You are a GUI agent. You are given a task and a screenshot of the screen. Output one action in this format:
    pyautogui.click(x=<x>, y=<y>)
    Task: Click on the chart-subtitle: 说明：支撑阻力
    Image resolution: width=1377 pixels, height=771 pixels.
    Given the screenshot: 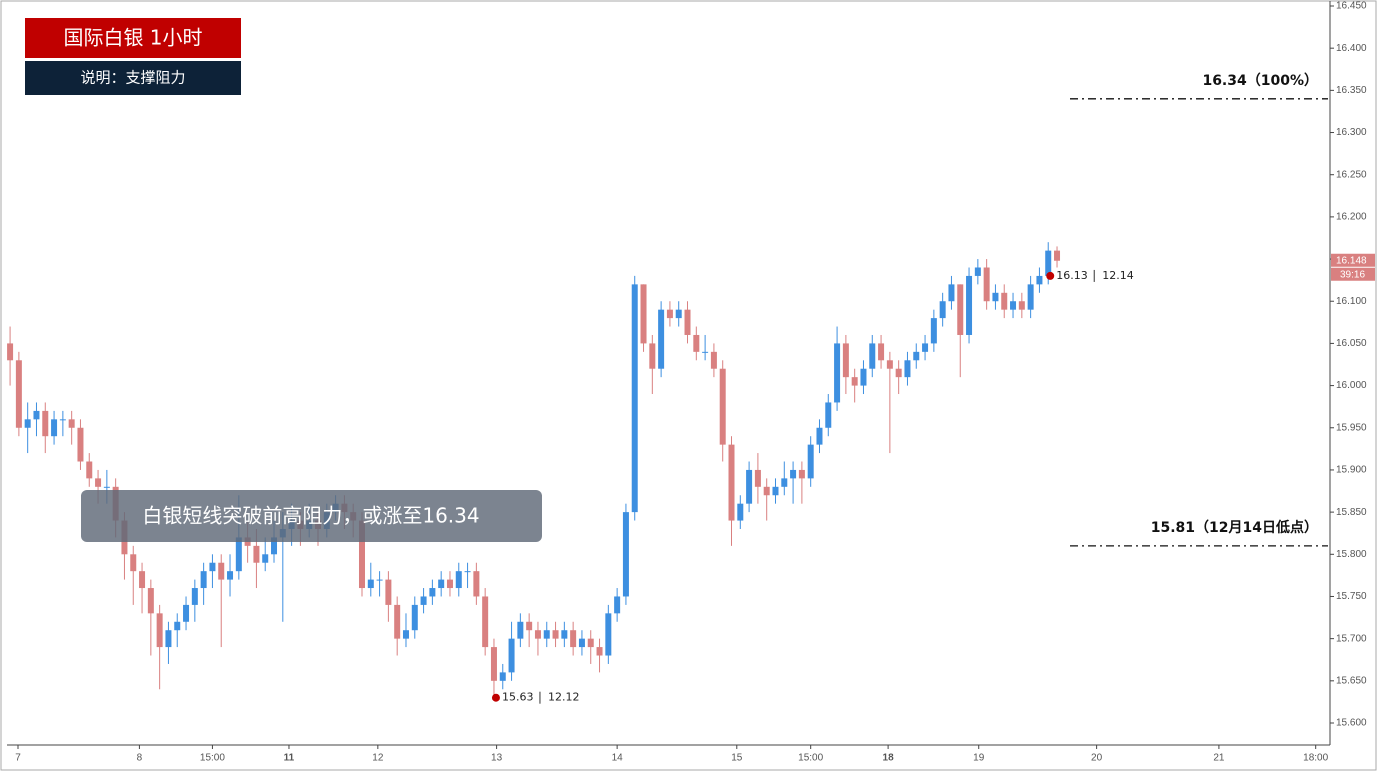 What is the action you would take?
    pyautogui.click(x=132, y=78)
    